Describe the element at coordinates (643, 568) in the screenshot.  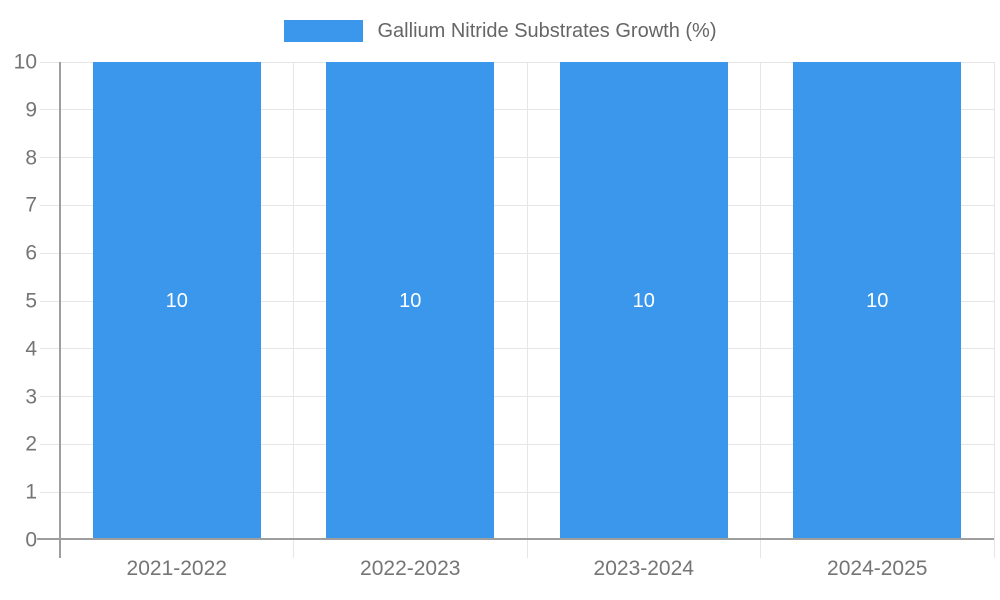
I see `x-axis-tick-label: 2023-2024` at that location.